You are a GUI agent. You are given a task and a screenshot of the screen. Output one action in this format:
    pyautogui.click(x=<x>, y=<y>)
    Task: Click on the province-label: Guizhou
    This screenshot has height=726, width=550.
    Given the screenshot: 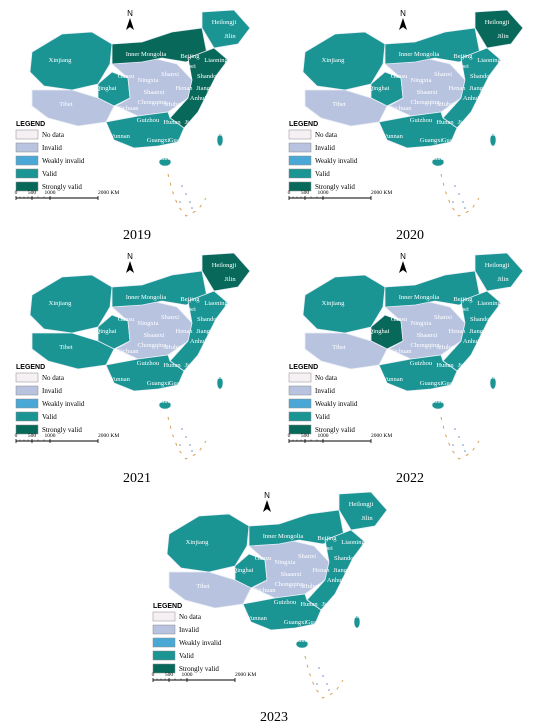 What is the action you would take?
    pyautogui.click(x=285, y=602)
    